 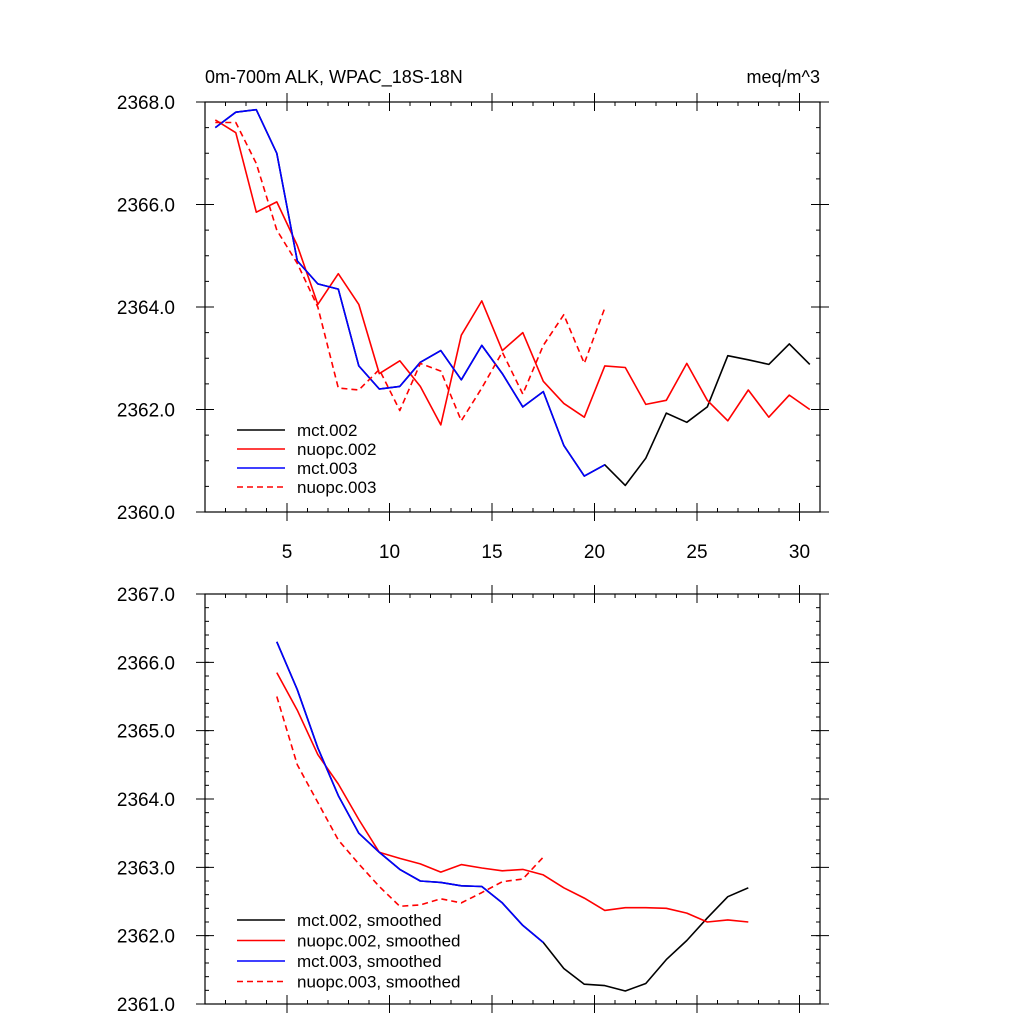 What do you see at coordinates (379, 982) in the screenshot?
I see `legend-label: nuopc.003, smoothed` at bounding box center [379, 982].